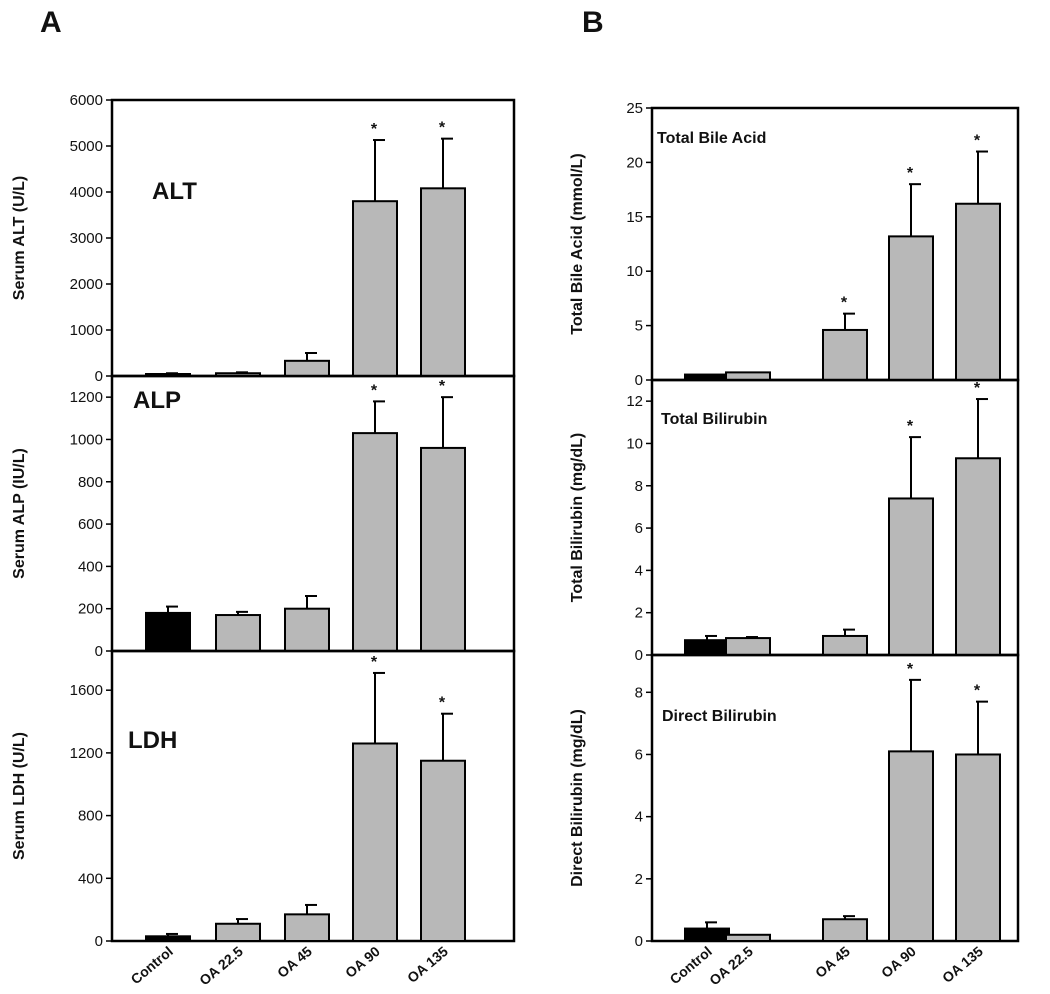  I want to click on y-tick-label: 6000, so click(86, 100).